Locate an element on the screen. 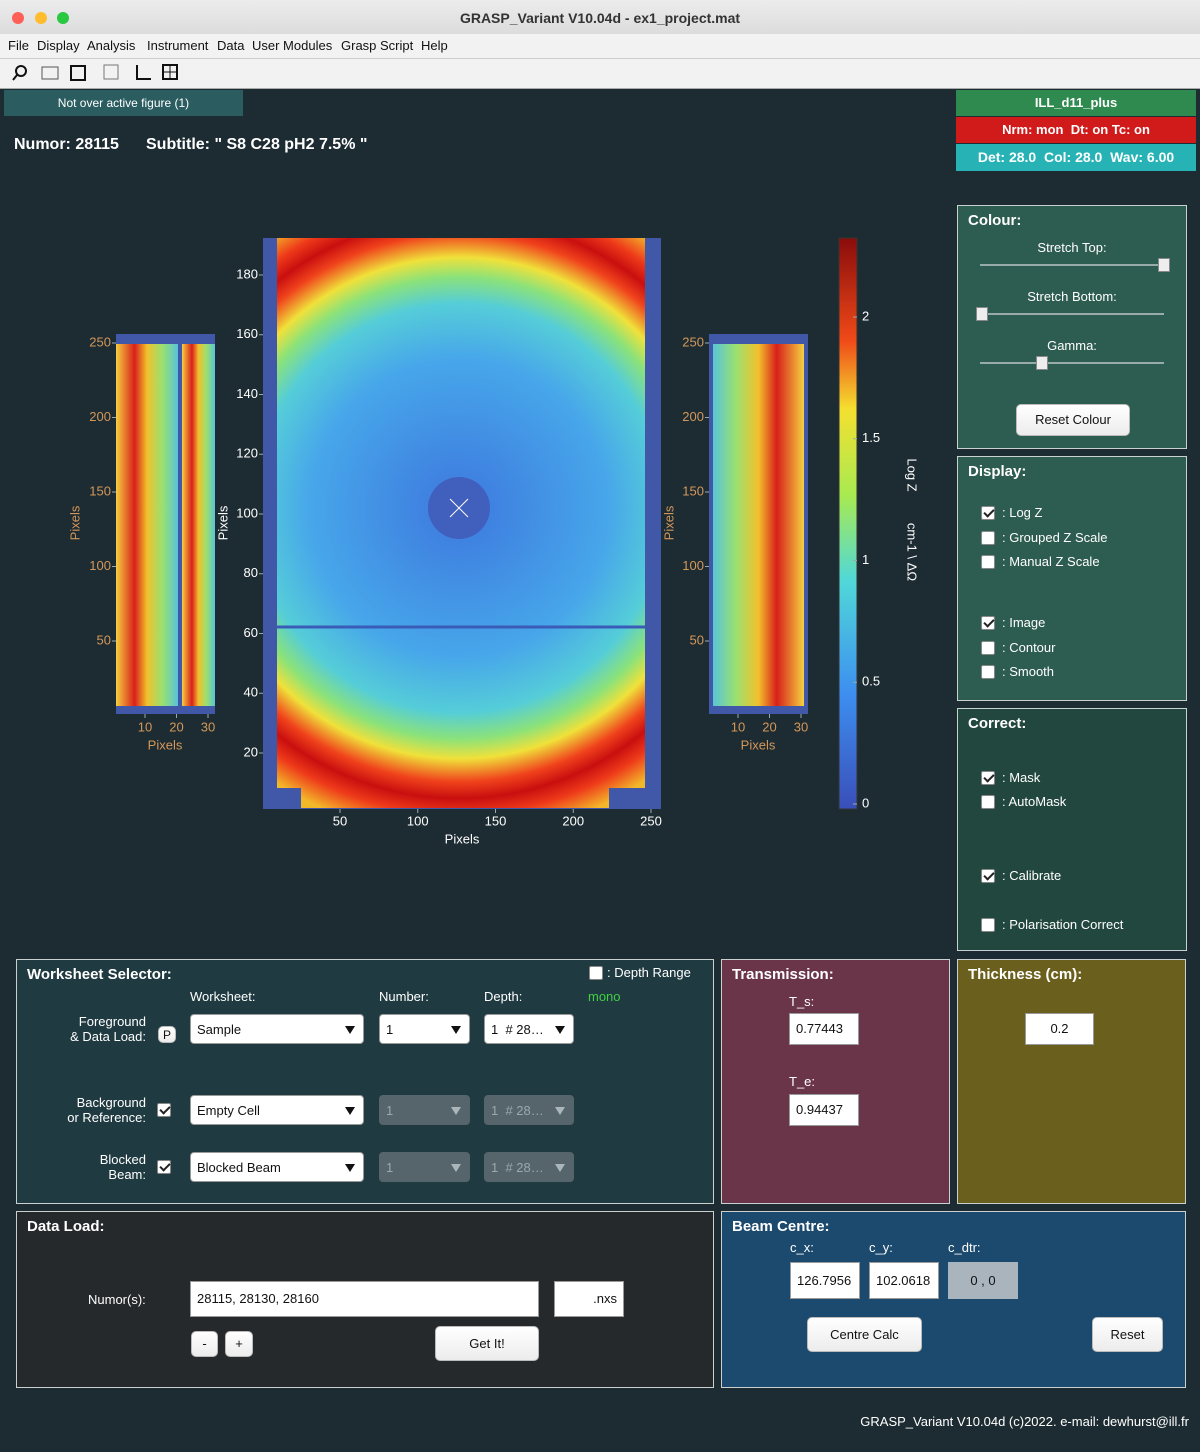  label: T_e: is located at coordinates (802, 1081).